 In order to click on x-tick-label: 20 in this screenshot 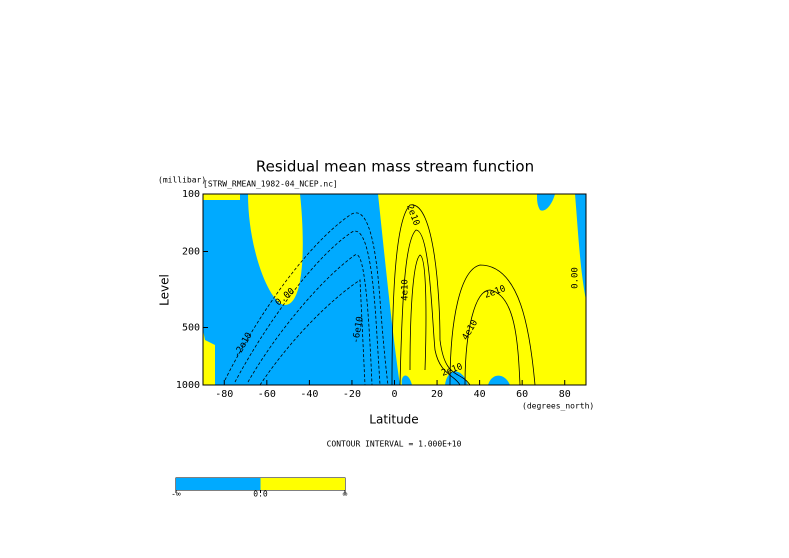, I will do `click(437, 394)`.